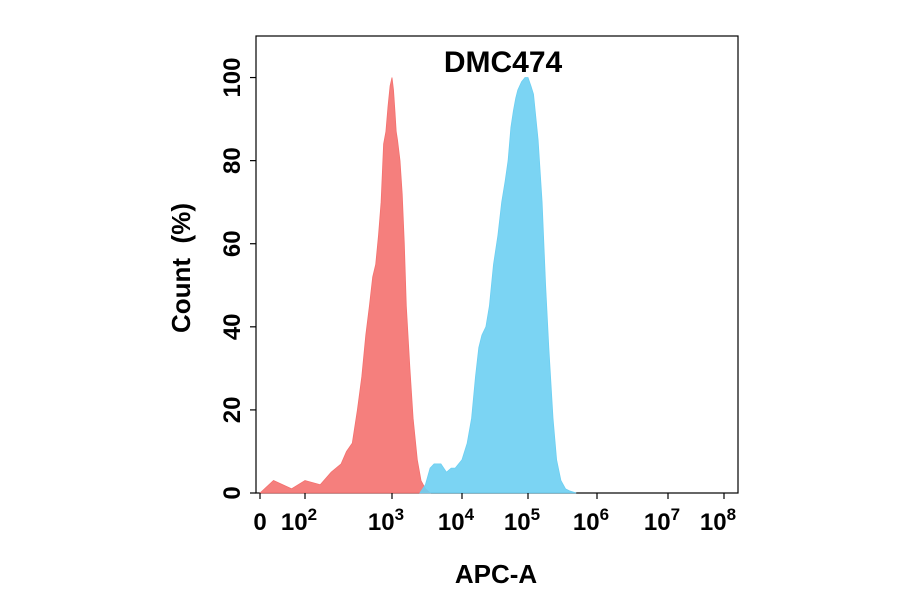 Image resolution: width=900 pixels, height=594 pixels. I want to click on y-tick-label: 20, so click(232, 410).